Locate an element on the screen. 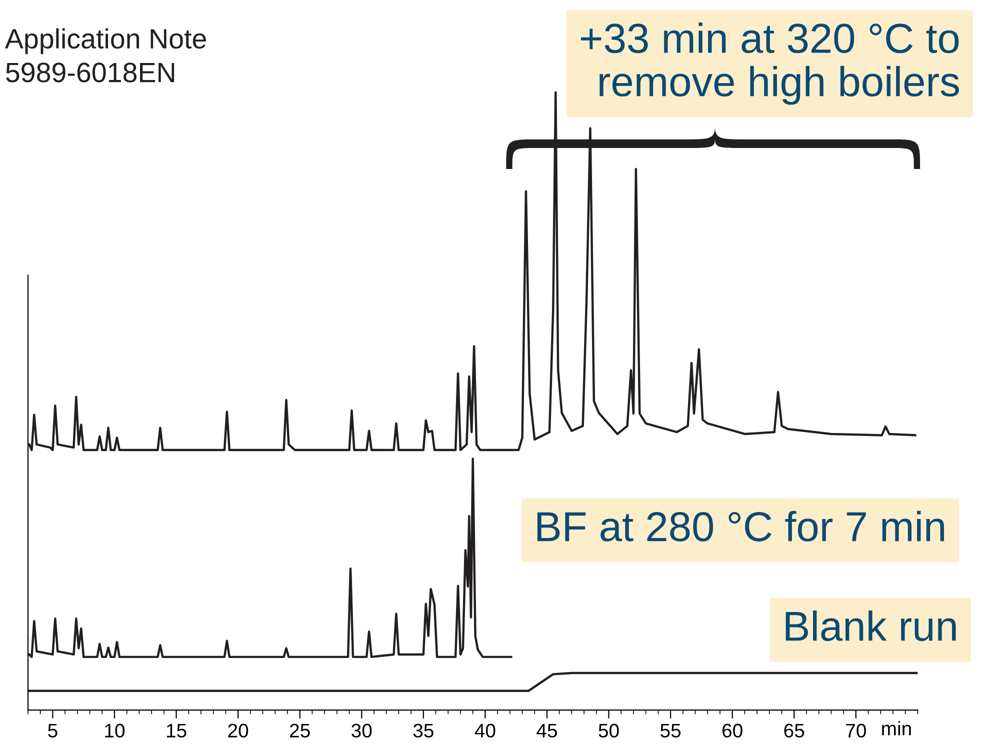 This screenshot has height=749, width=982. x-tick-label: 5 is located at coordinates (53, 731).